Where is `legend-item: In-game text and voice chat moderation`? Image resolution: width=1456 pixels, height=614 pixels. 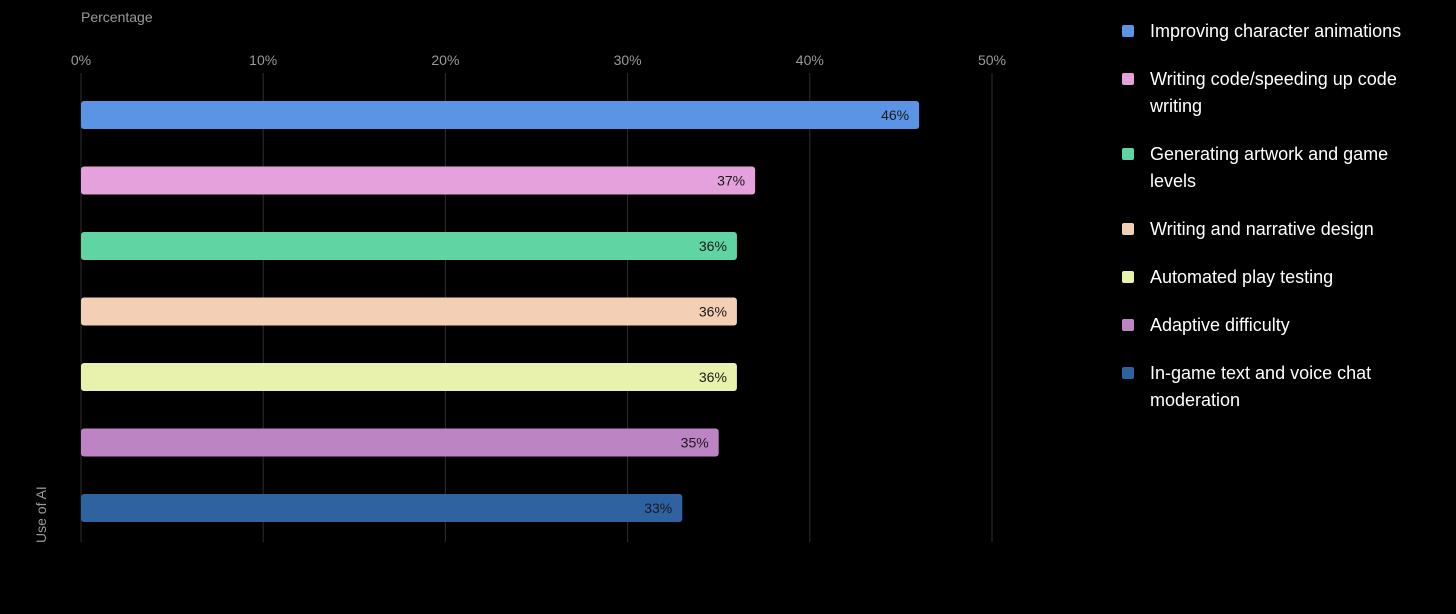
legend-item: In-game text and voice chat moderation is located at coordinates (1272, 387).